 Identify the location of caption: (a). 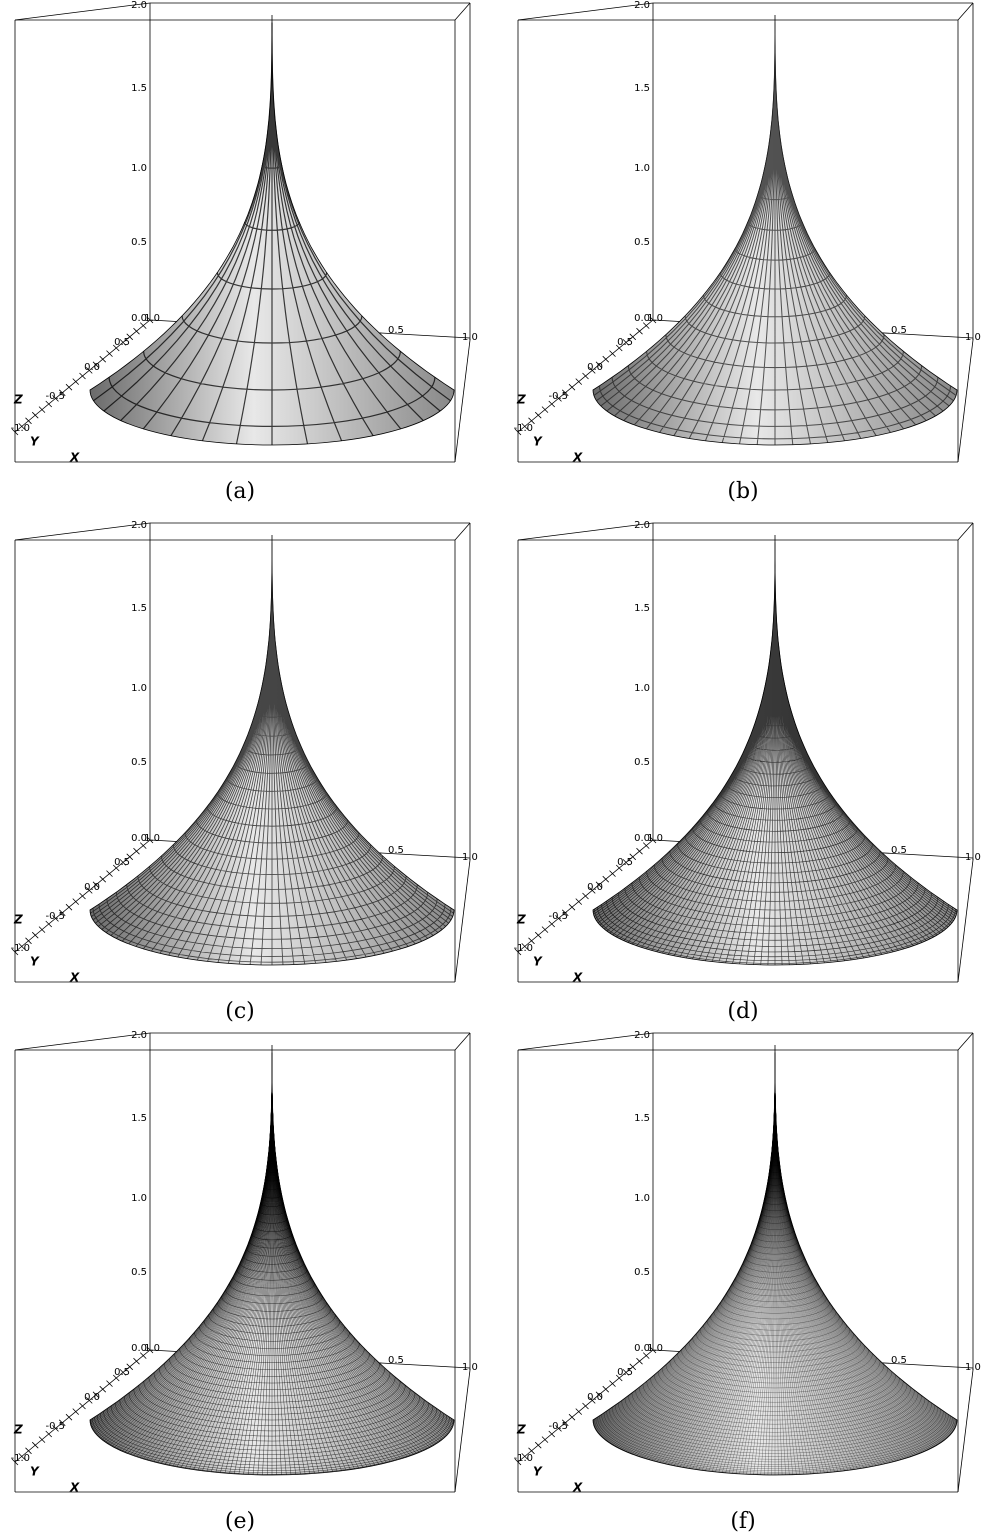
(240, 491).